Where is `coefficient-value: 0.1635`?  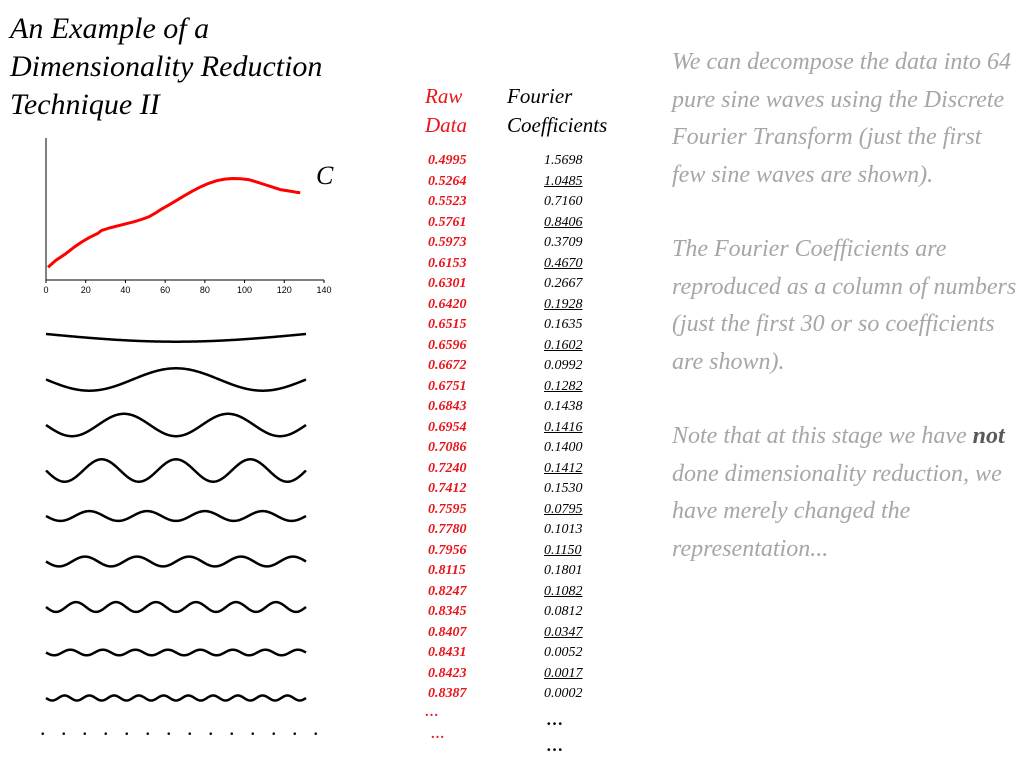 coefficient-value: 0.1635 is located at coordinates (563, 324).